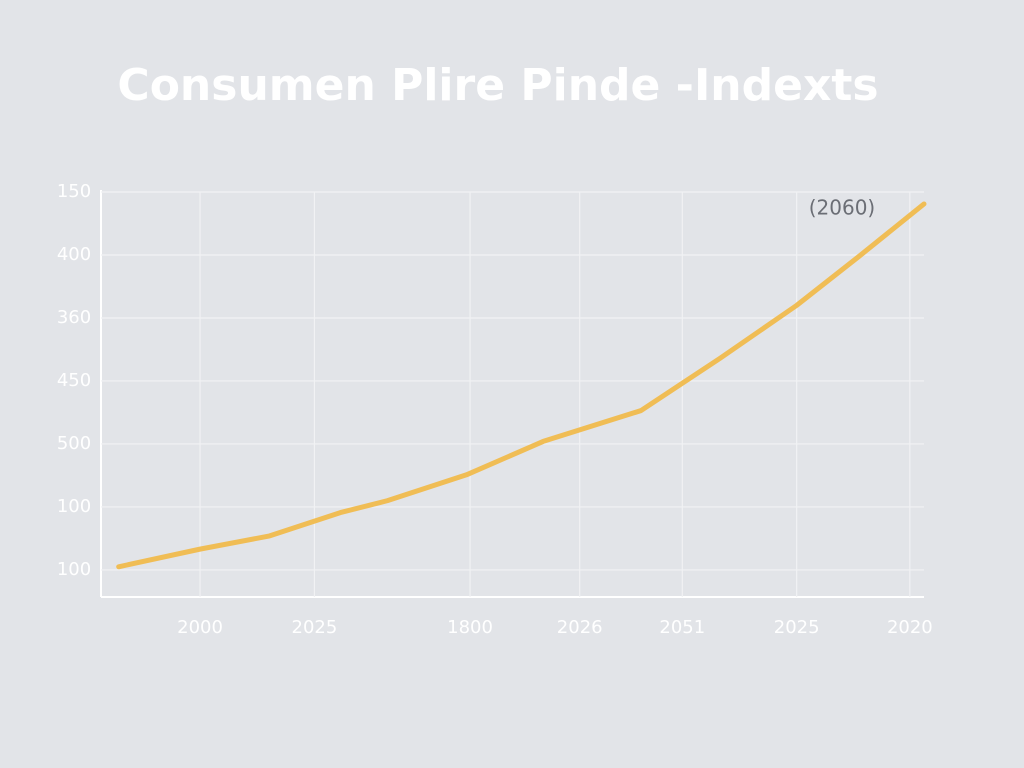 This screenshot has height=768, width=1024. I want to click on y-tick-label: 400, so click(74, 254).